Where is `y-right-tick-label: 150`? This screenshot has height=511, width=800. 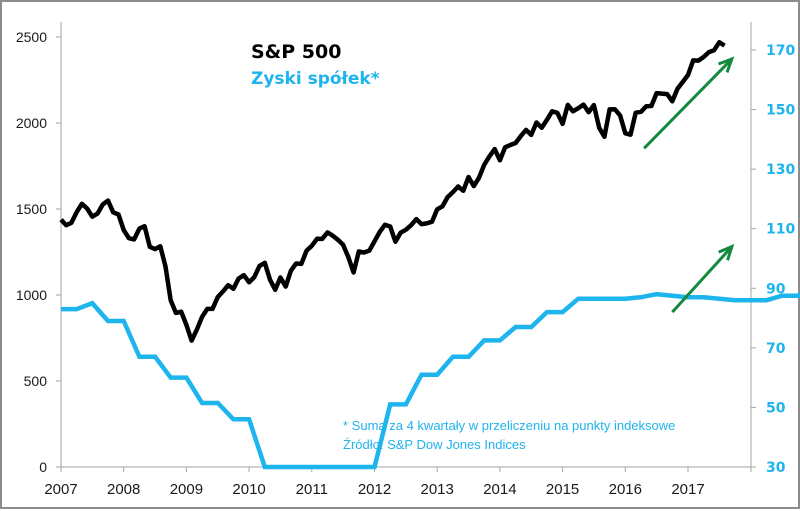 y-right-tick-label: 150 is located at coordinates (780, 111).